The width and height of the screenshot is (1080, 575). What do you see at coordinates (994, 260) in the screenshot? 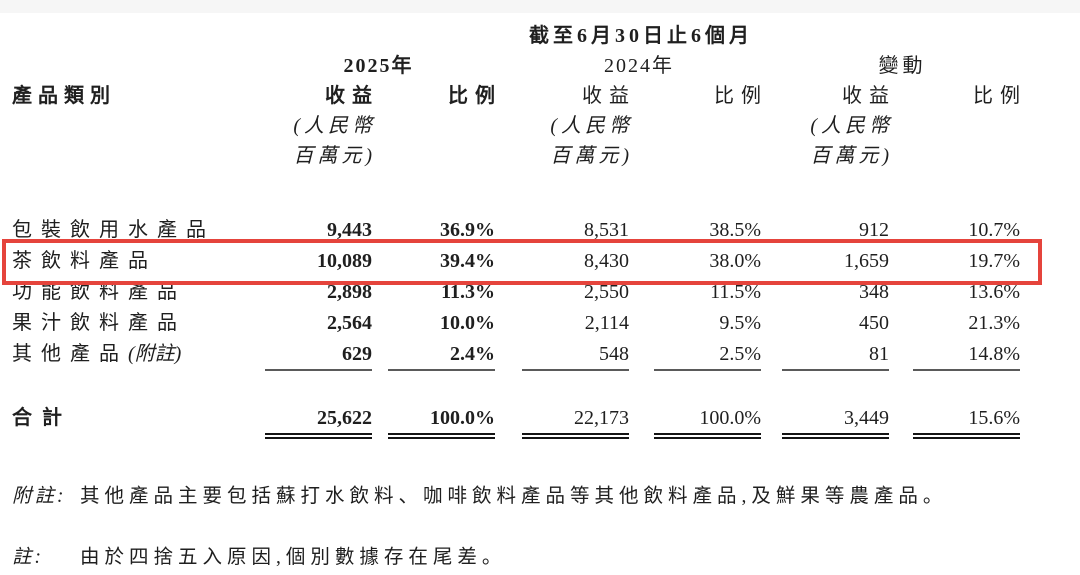
I see `value-cell: 19.7%` at bounding box center [994, 260].